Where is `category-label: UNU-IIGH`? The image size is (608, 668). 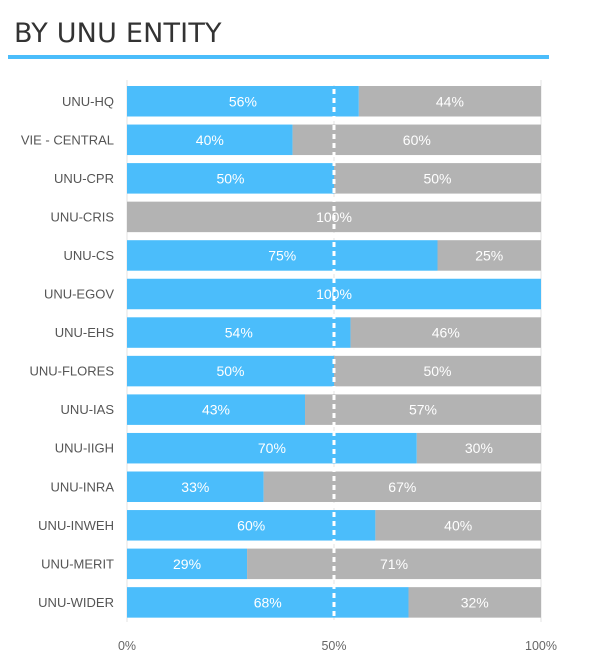 category-label: UNU-IIGH is located at coordinates (84, 448).